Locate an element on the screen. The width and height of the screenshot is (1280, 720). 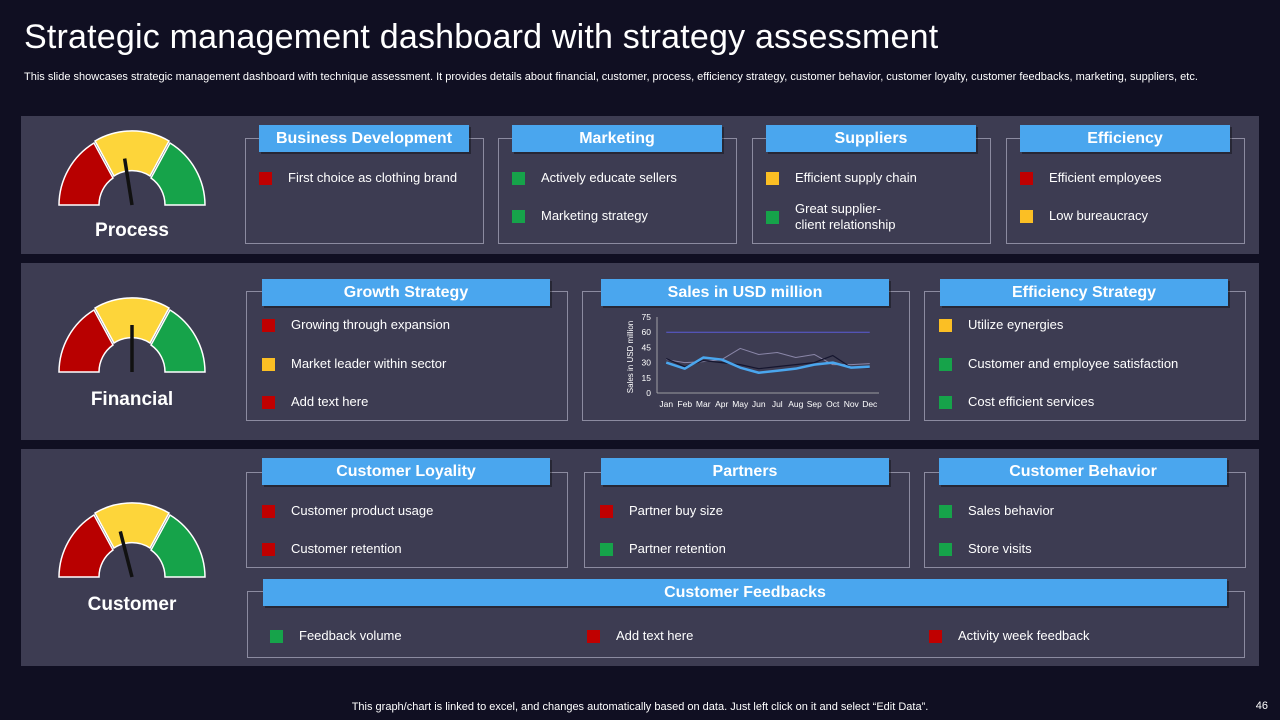
list-item: Marketing strategy is located at coordinates (580, 216).